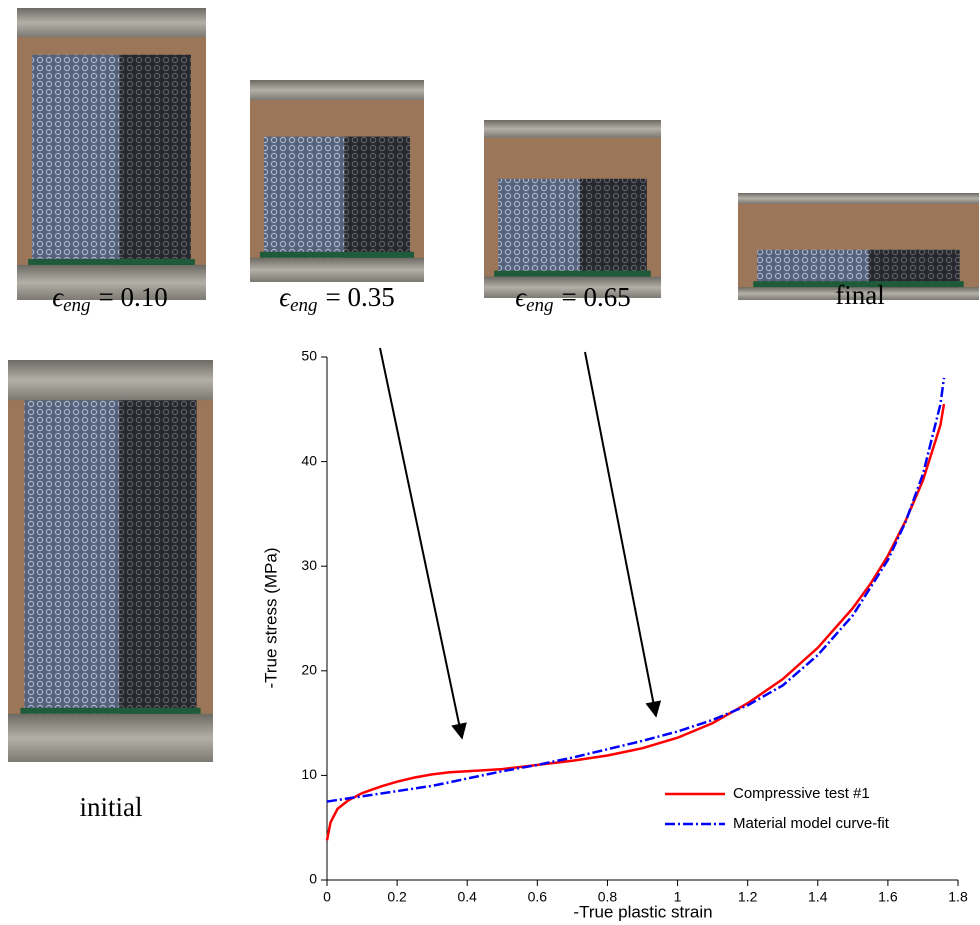 This screenshot has height=925, width=980. I want to click on photo-caption: initial, so click(111, 807).